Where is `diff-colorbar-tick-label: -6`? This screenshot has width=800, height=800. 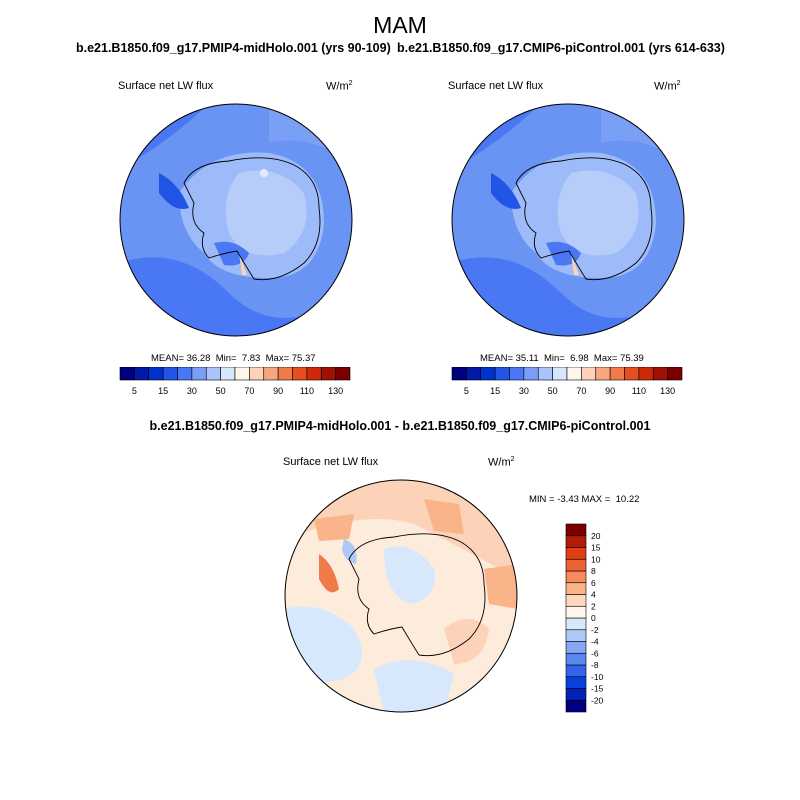 diff-colorbar-tick-label: -6 is located at coordinates (595, 653).